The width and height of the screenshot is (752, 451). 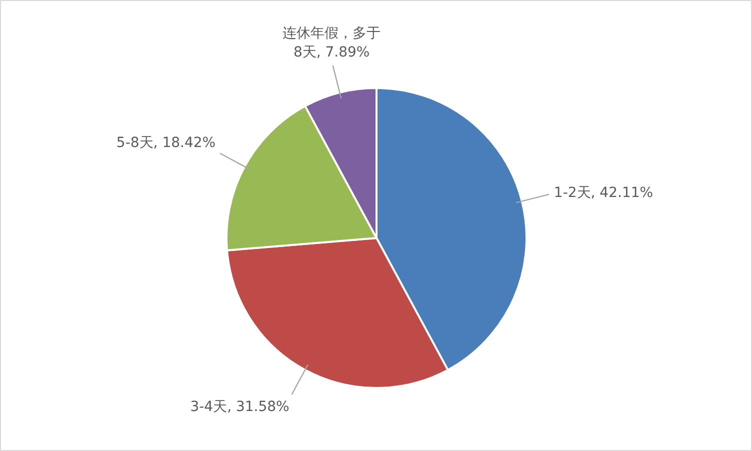 I want to click on slice-label: 连休年假，多于8天, 7.89%, so click(x=331, y=43).